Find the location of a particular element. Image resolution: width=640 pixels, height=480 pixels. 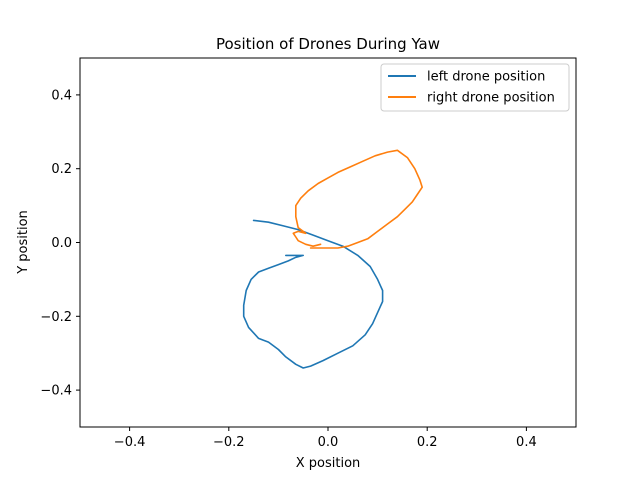

x-tick-label: −0.2 is located at coordinates (229, 442).